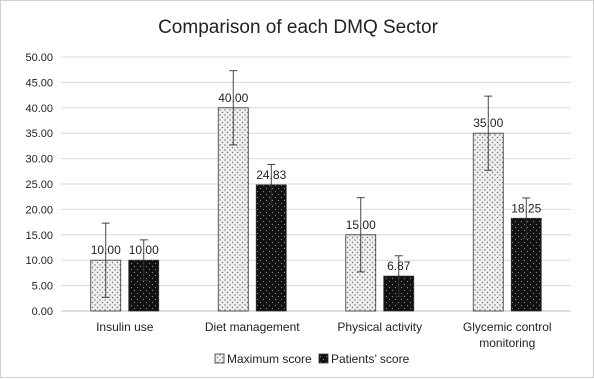 Image resolution: width=594 pixels, height=379 pixels. I want to click on legend-label: Patients’ score, so click(370, 359).